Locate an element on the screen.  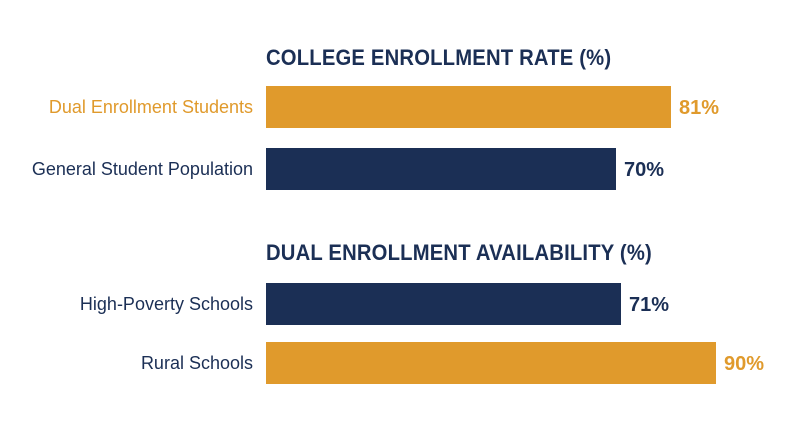
value-label-rural-schools: 90% is located at coordinates (744, 364).